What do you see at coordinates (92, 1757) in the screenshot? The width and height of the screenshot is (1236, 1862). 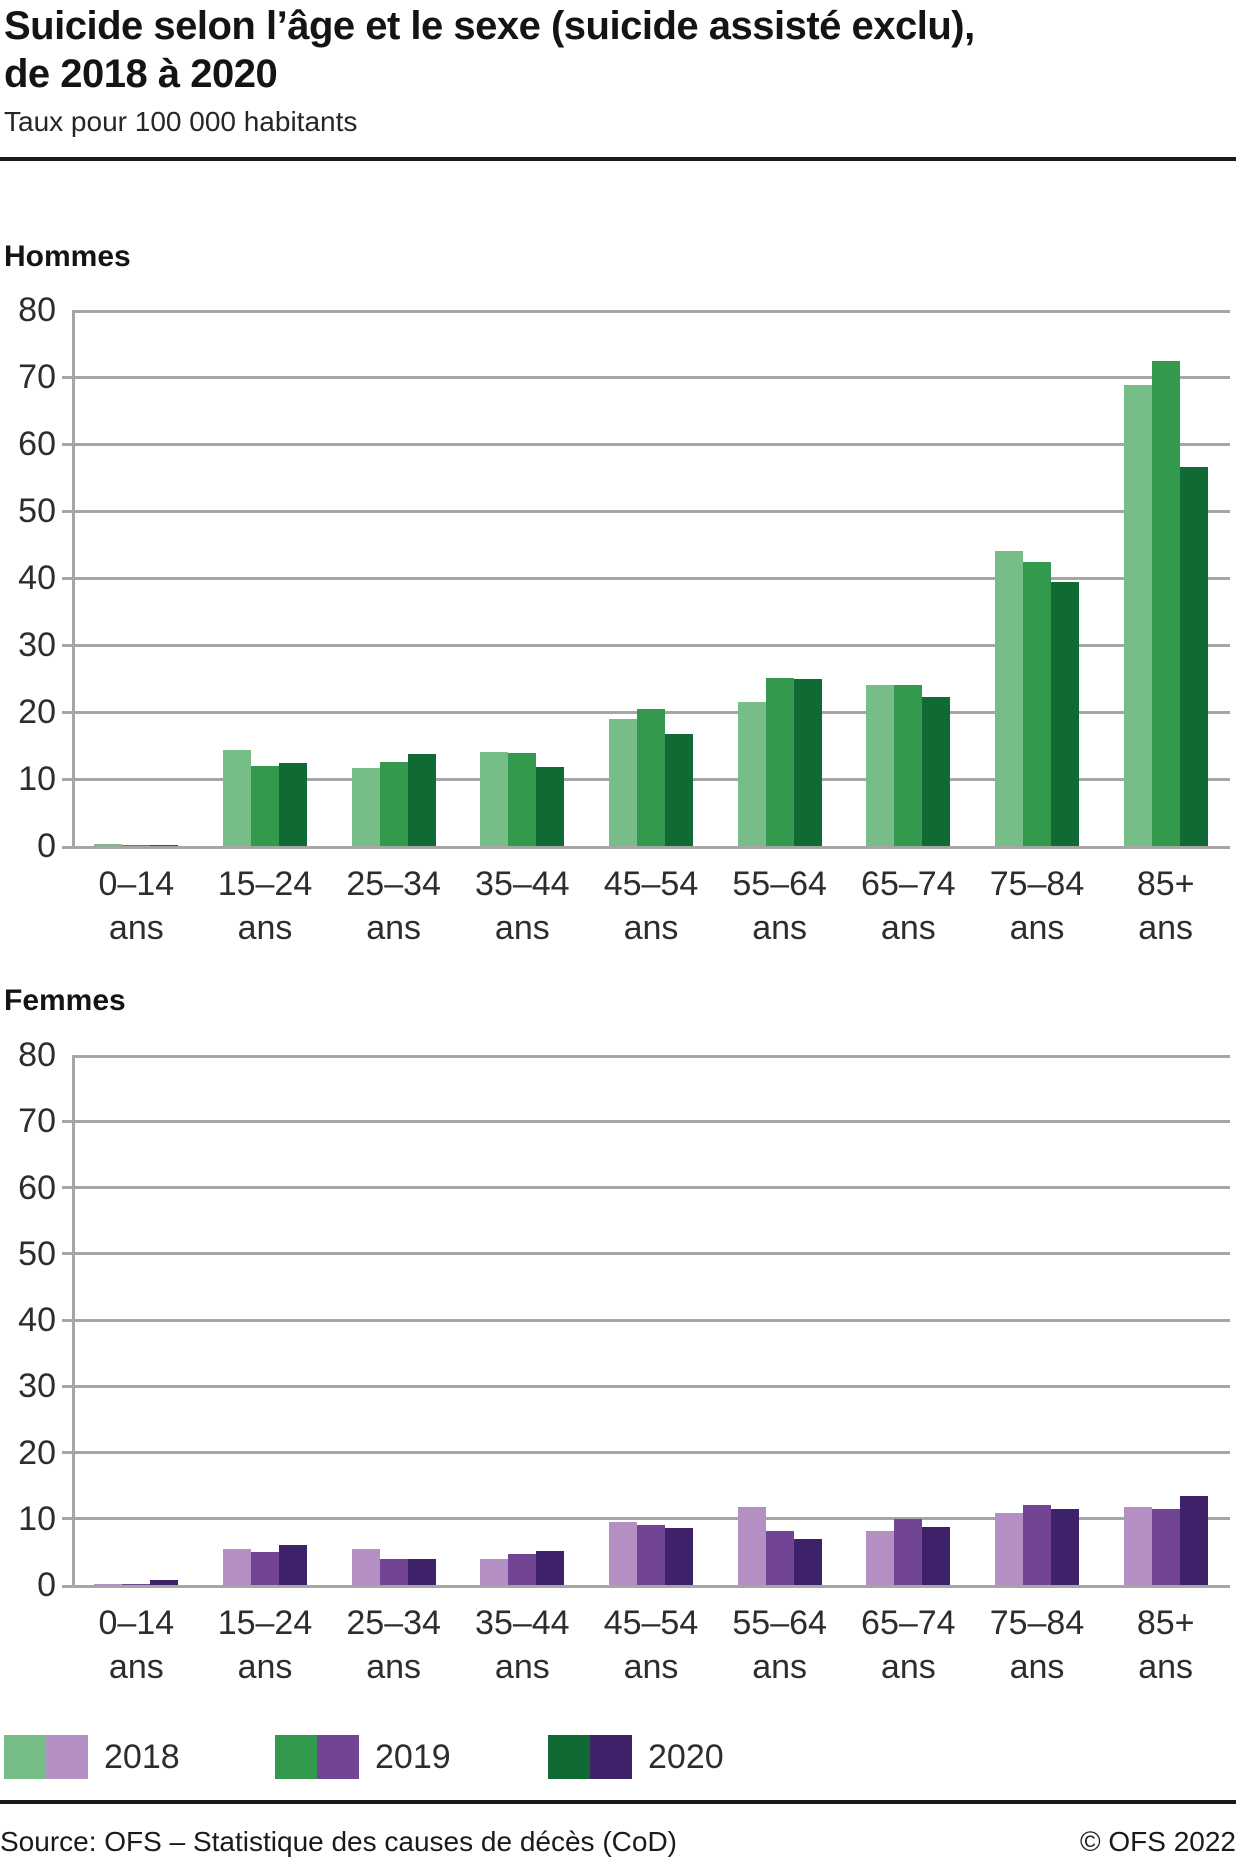 I see `legend-item-2018: 2018` at bounding box center [92, 1757].